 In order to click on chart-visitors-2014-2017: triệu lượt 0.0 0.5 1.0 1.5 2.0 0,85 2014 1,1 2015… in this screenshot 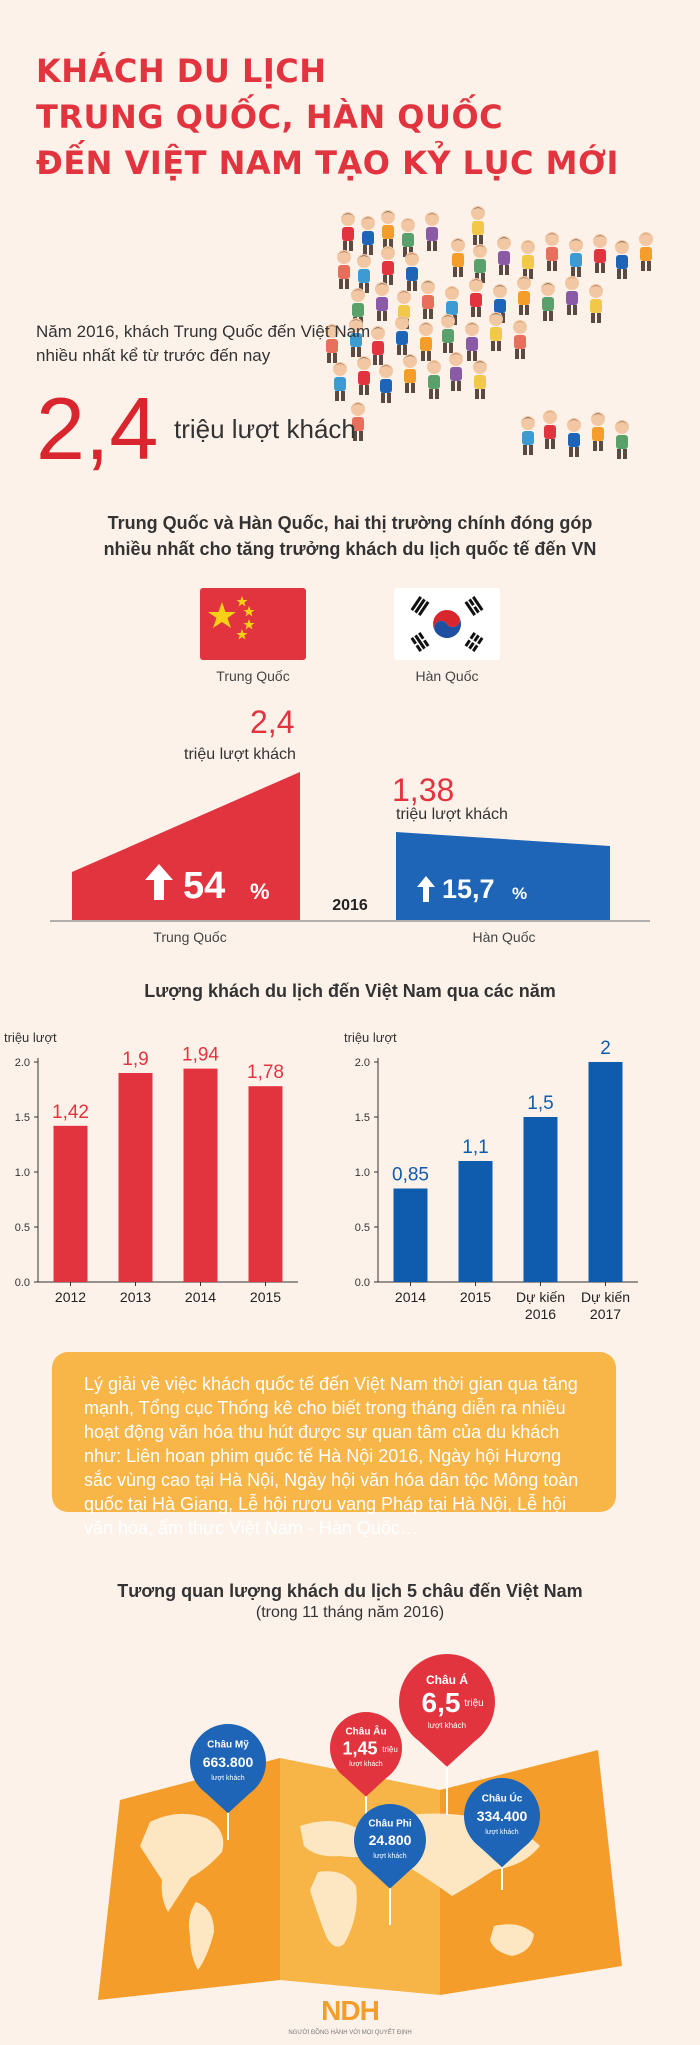, I will do `click(491, 1176)`.